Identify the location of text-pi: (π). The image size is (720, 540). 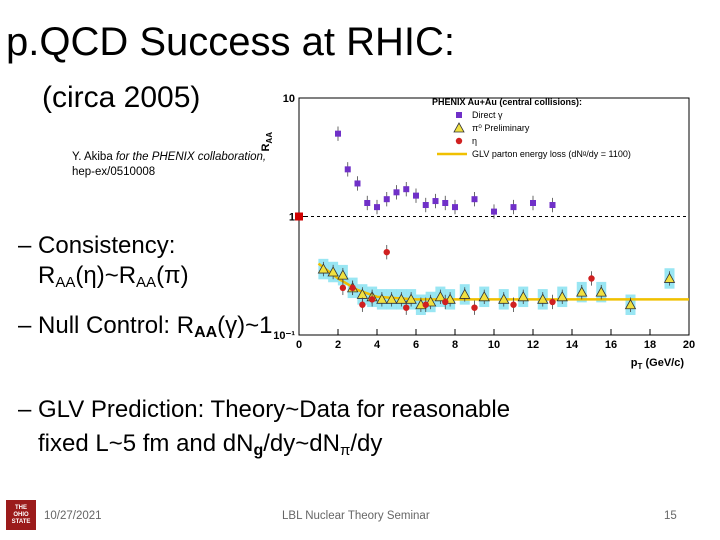
(172, 275).